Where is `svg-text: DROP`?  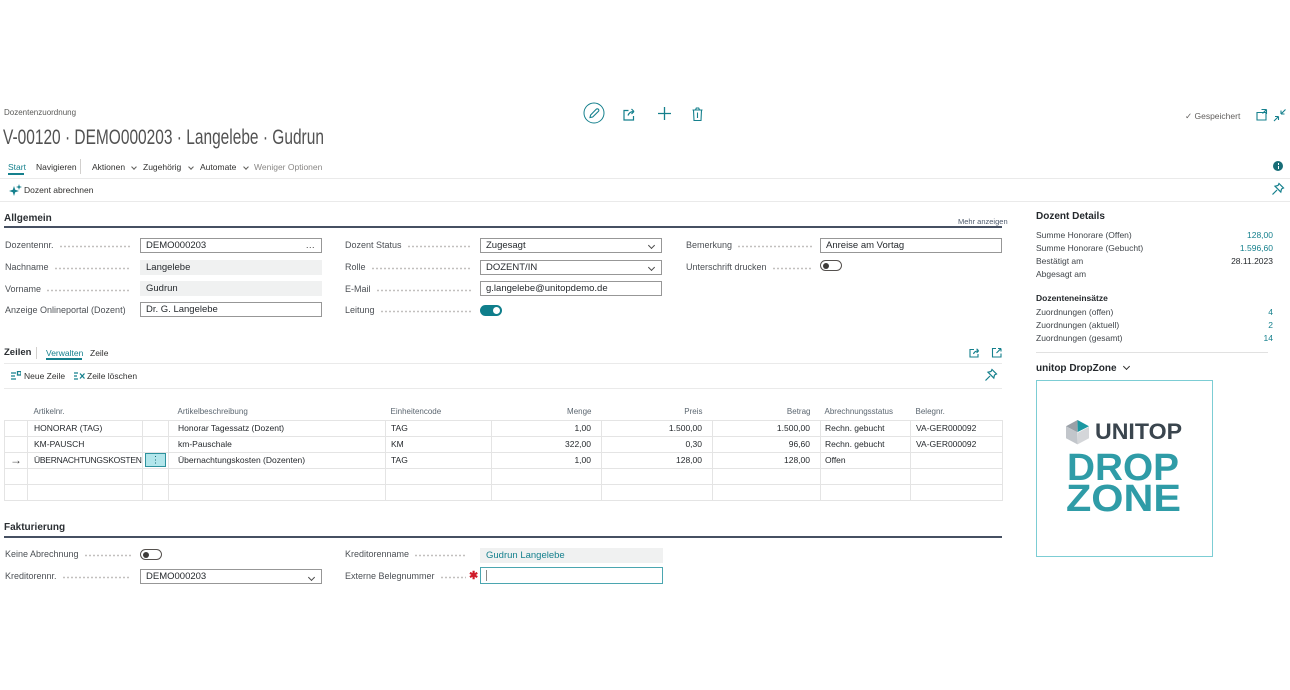
svg-text: DROP is located at coordinates (1123, 468).